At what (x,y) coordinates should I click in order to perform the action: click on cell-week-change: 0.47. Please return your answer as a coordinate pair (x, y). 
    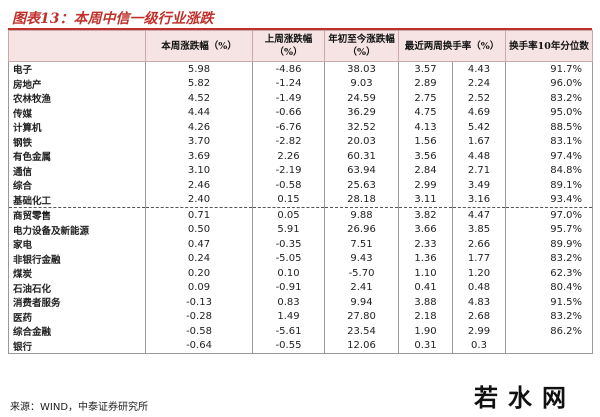
    Looking at the image, I should click on (199, 244).